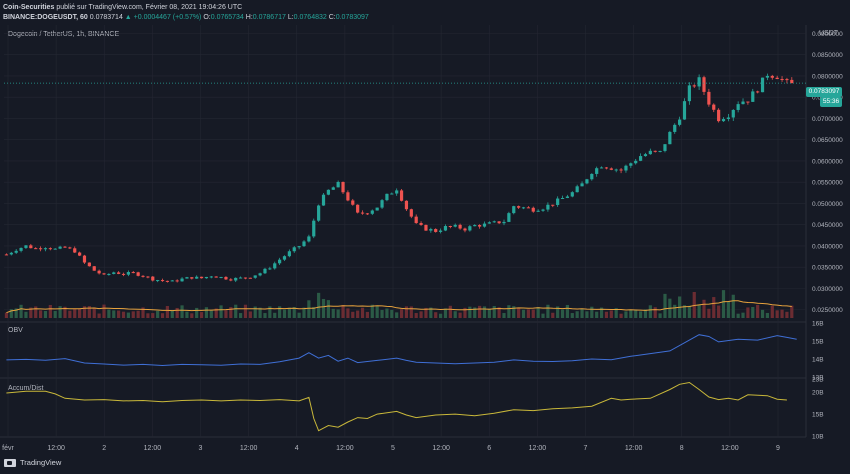 This screenshot has width=850, height=474. Describe the element at coordinates (207, 17) in the screenshot. I see `open-label: O:` at that location.